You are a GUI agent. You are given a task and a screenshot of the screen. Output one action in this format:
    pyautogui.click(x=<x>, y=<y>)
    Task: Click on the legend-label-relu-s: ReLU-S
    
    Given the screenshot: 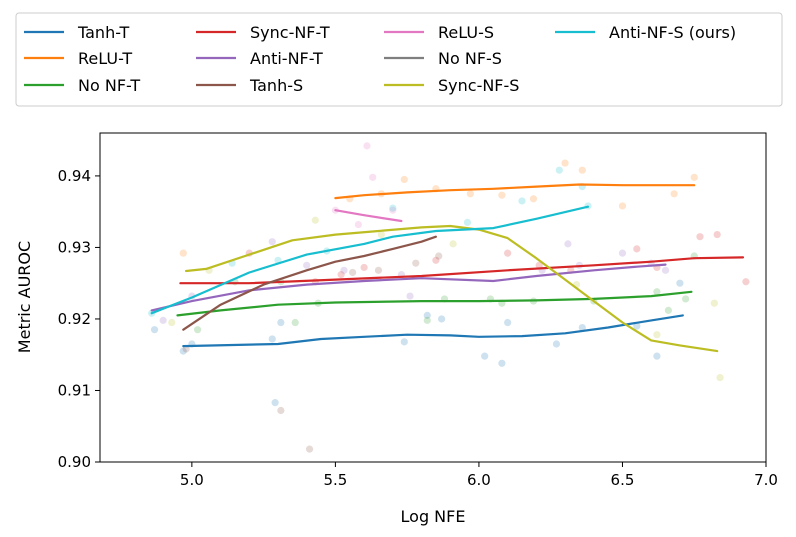 What is the action you would take?
    pyautogui.click(x=466, y=32)
    